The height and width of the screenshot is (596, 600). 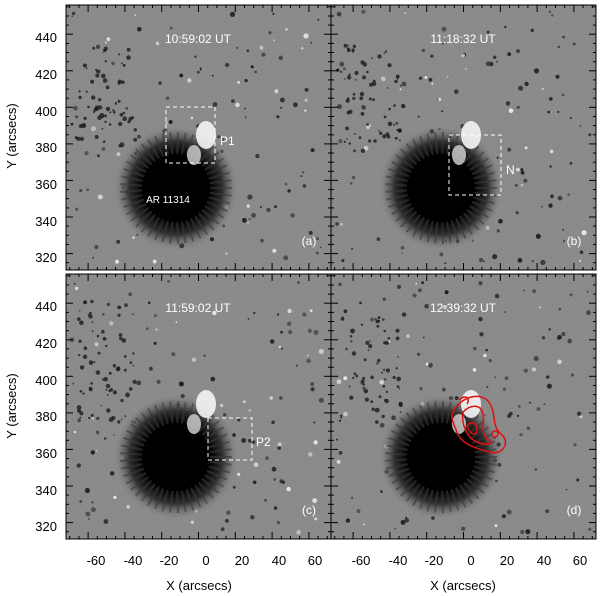 What do you see at coordinates (11, 406) in the screenshot?
I see `y-axis-label-bottom: Y (arcsecs)` at bounding box center [11, 406].